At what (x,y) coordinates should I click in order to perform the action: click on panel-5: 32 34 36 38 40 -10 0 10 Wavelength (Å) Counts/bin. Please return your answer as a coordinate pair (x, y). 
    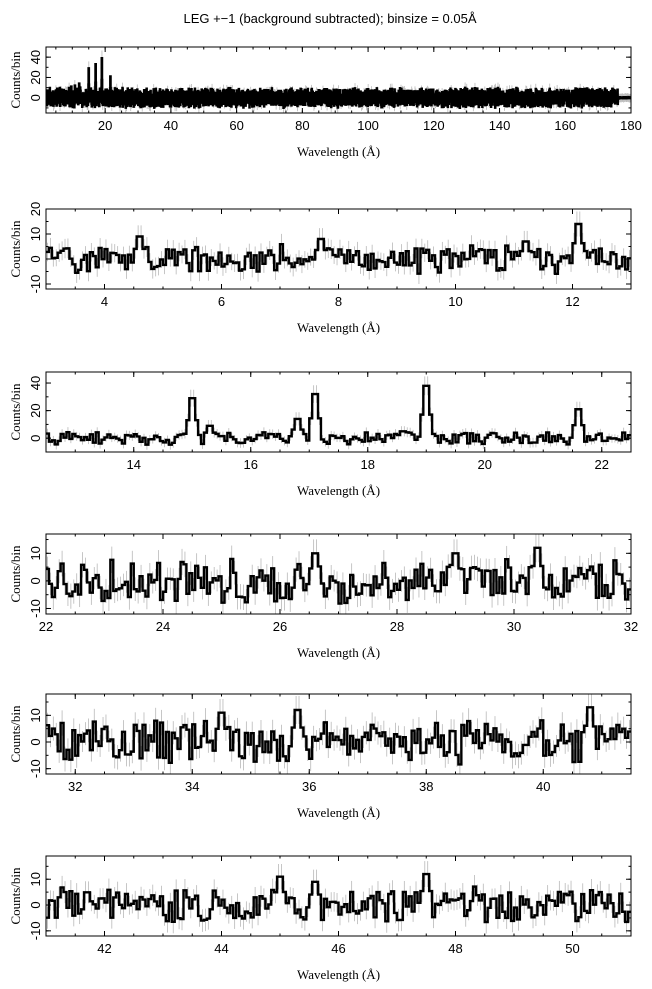
    Looking at the image, I should click on (320, 756).